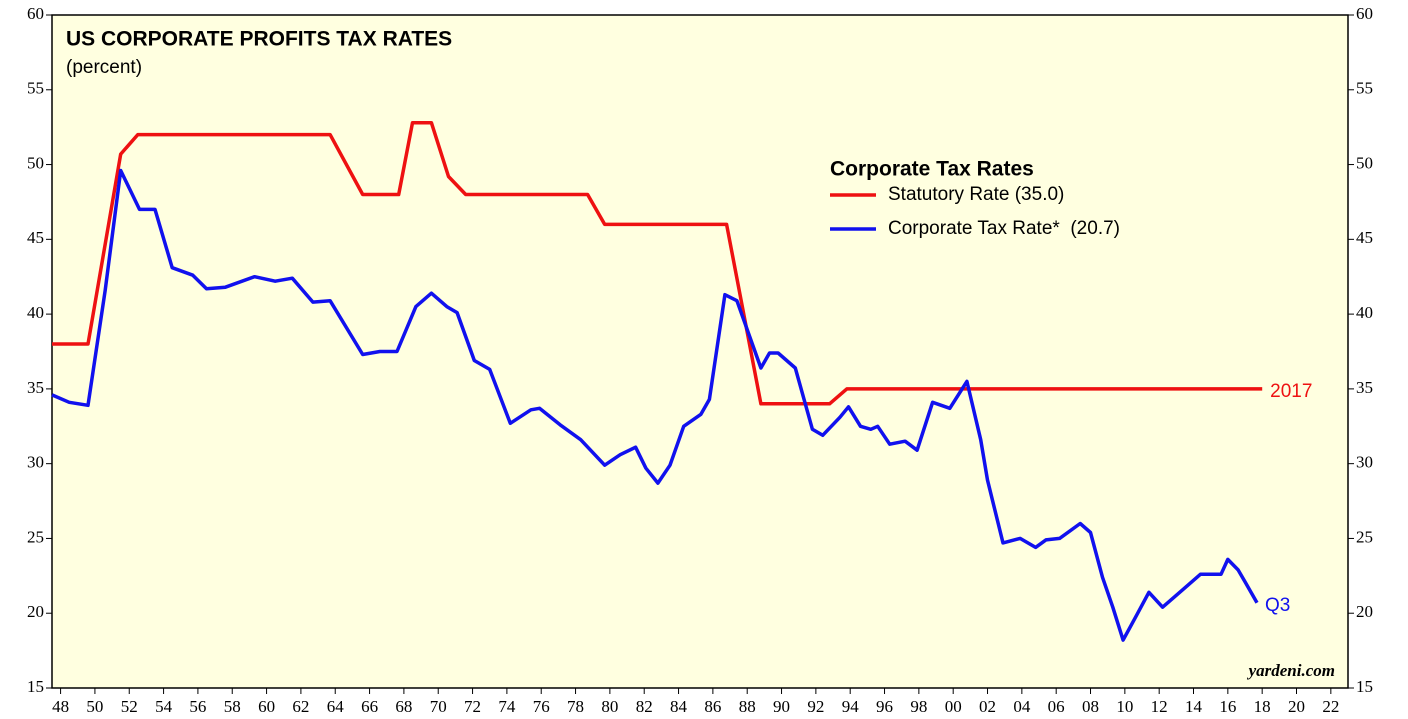 This screenshot has height=719, width=1408. Describe the element at coordinates (35, 88) in the screenshot. I see `y-tick-label: 55` at that location.